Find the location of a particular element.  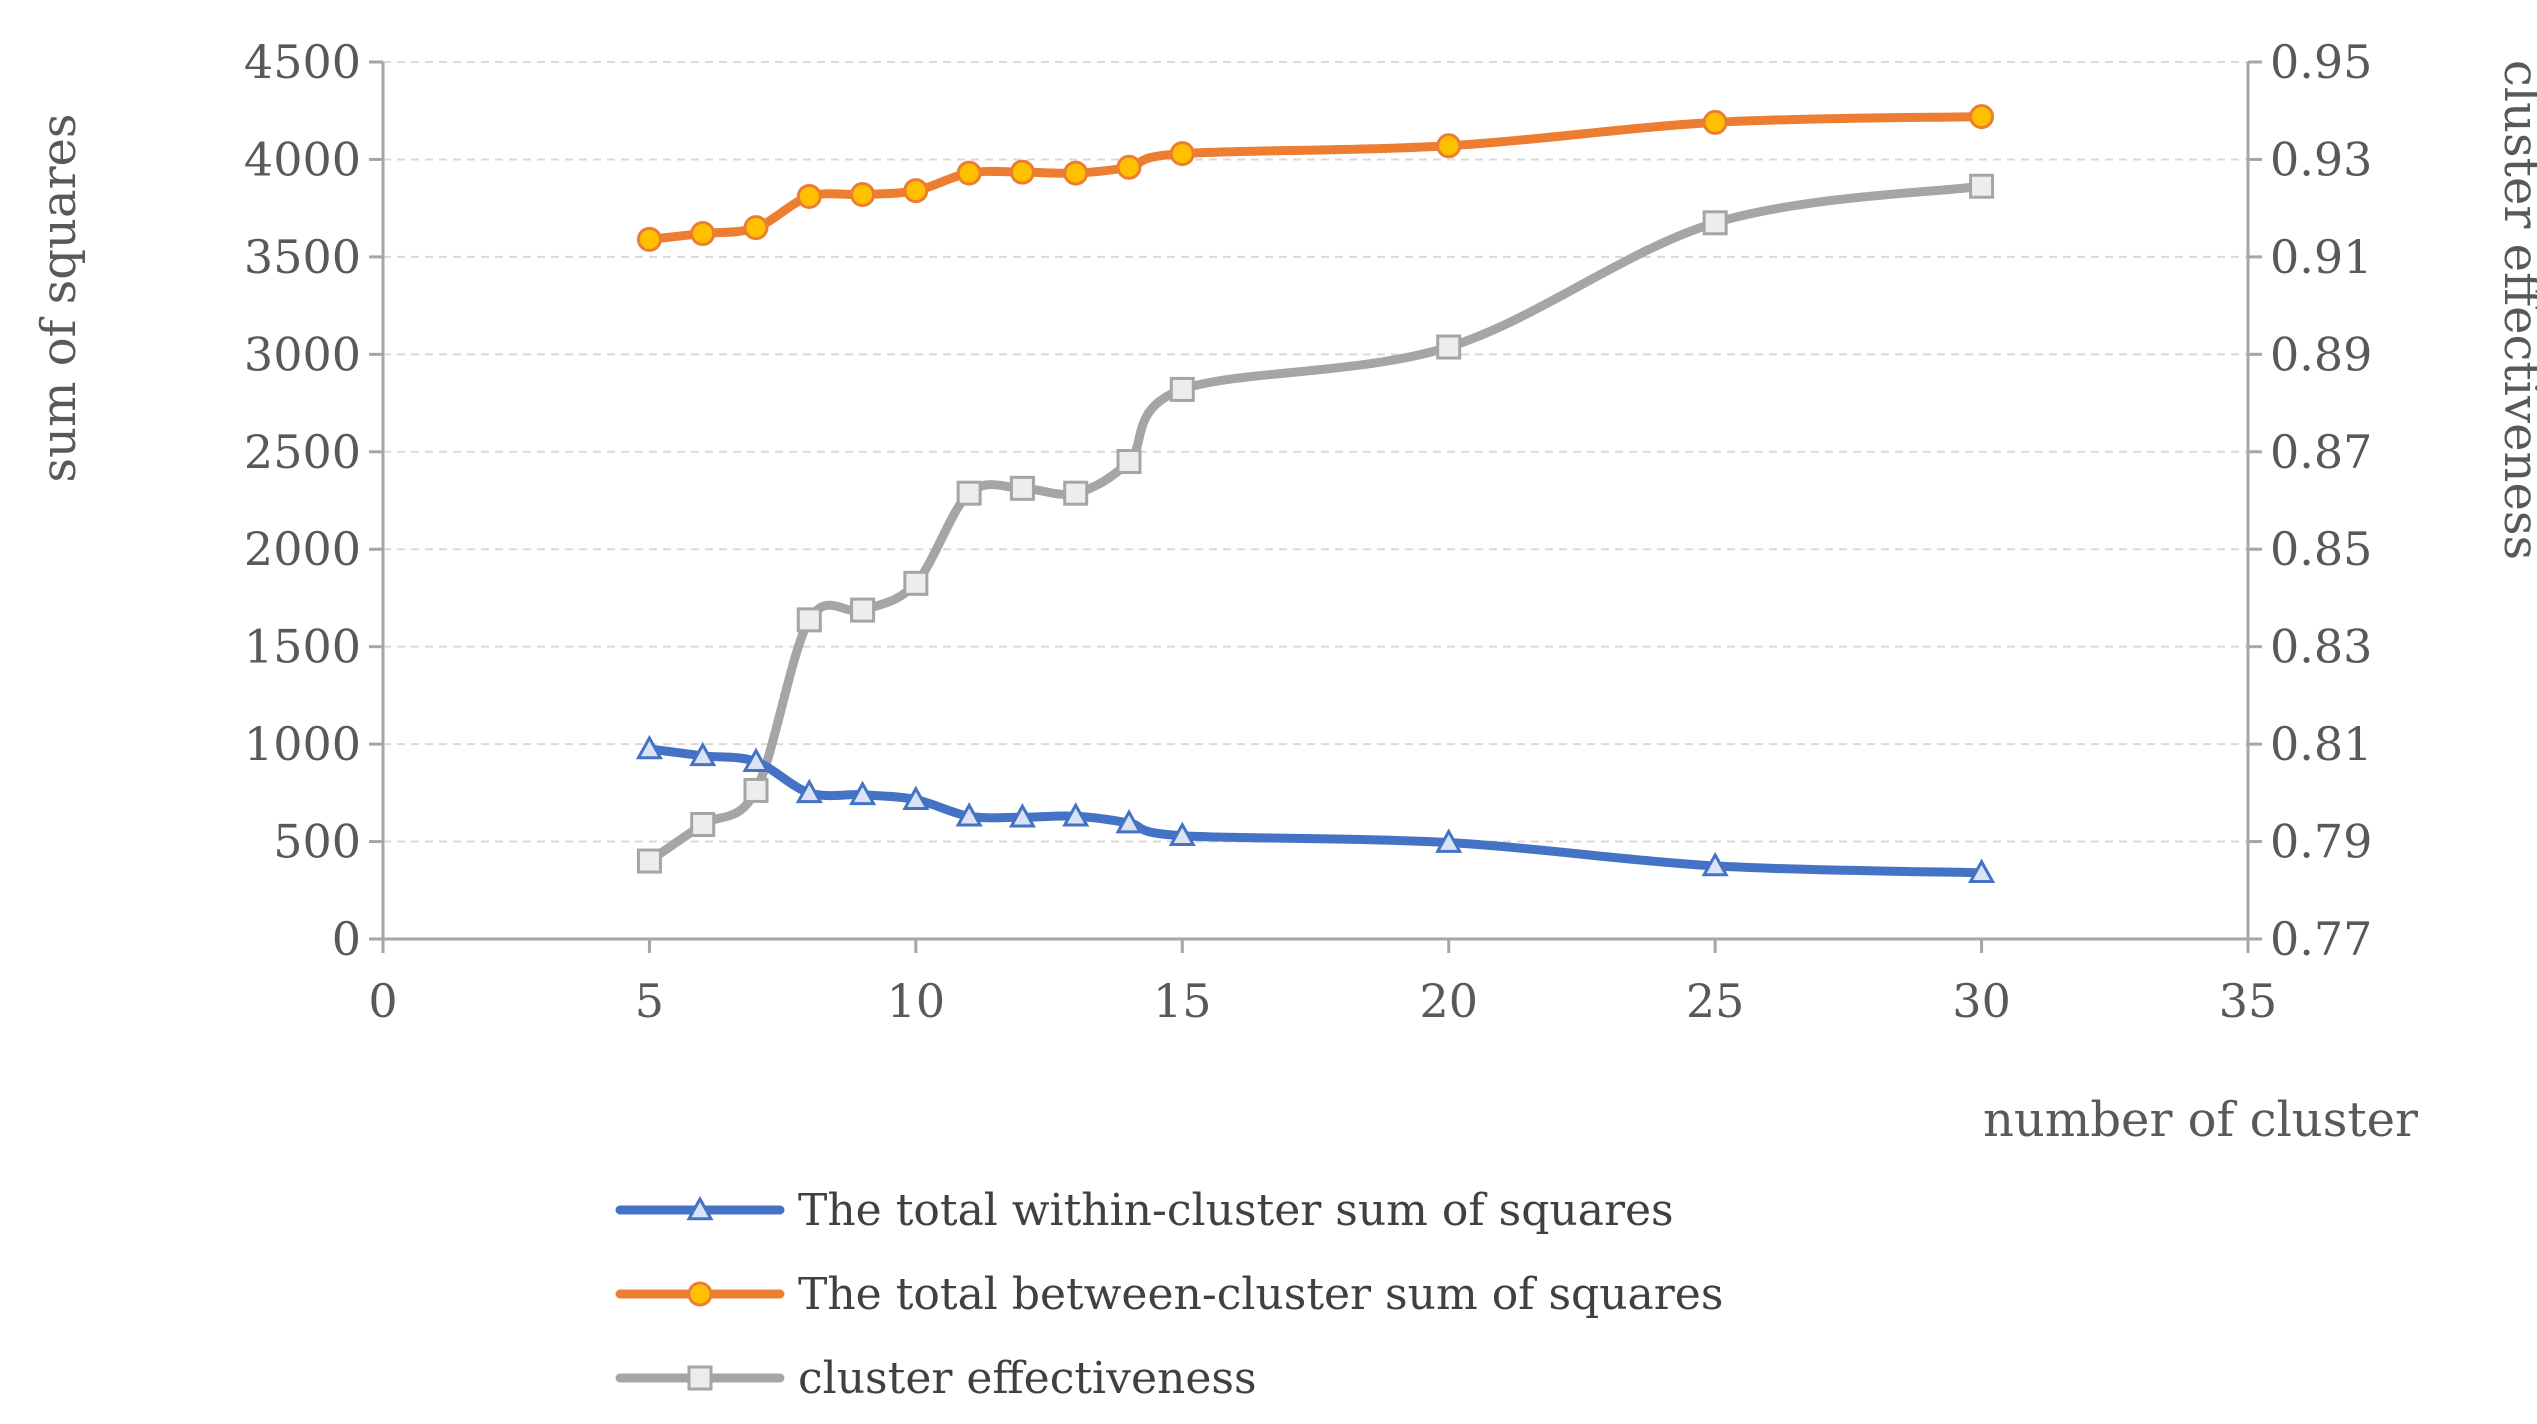

legend-item: cluster effectiveness is located at coordinates (936, 1378).